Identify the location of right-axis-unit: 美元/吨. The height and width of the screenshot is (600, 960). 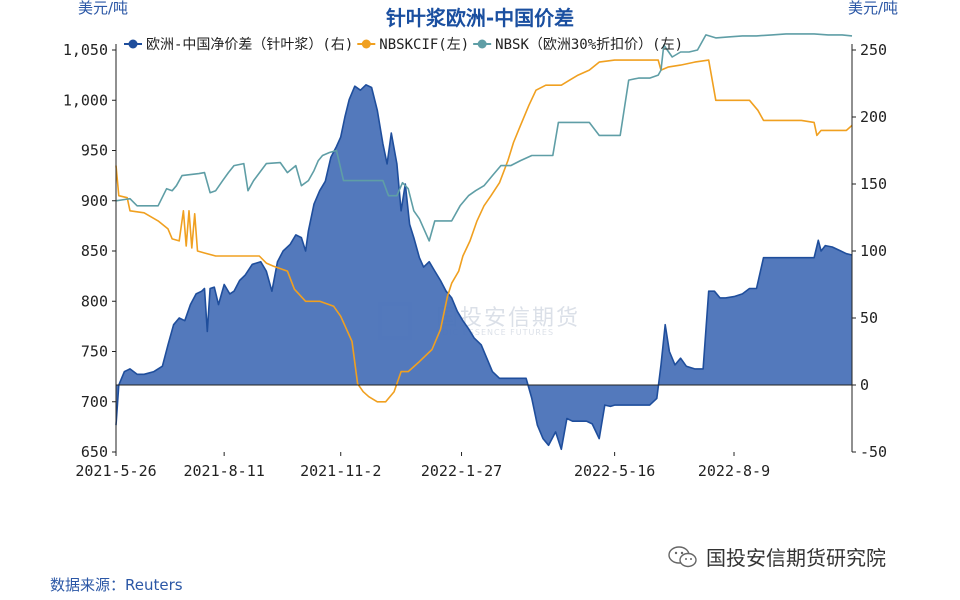
(873, 8).